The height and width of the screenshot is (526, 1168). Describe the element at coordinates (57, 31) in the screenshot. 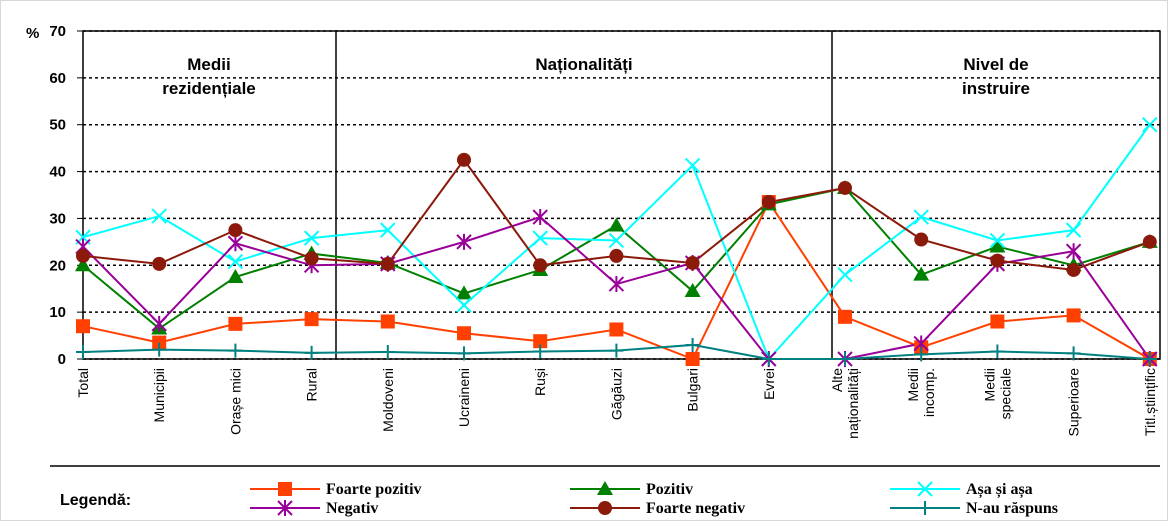

I see `y-tick-label: 70` at that location.